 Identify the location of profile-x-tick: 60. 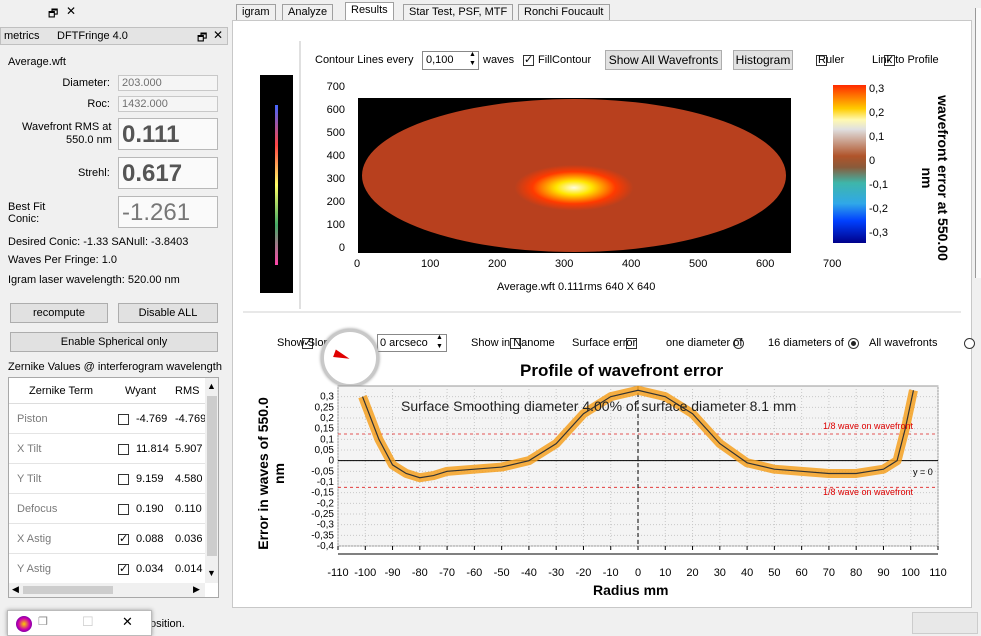
(802, 573).